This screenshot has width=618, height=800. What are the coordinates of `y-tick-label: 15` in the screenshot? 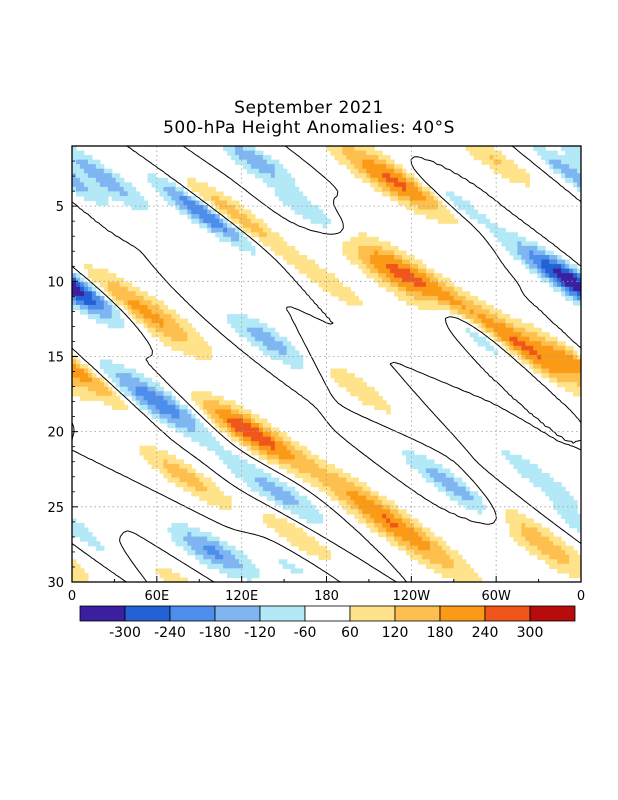 It's located at (55, 357).